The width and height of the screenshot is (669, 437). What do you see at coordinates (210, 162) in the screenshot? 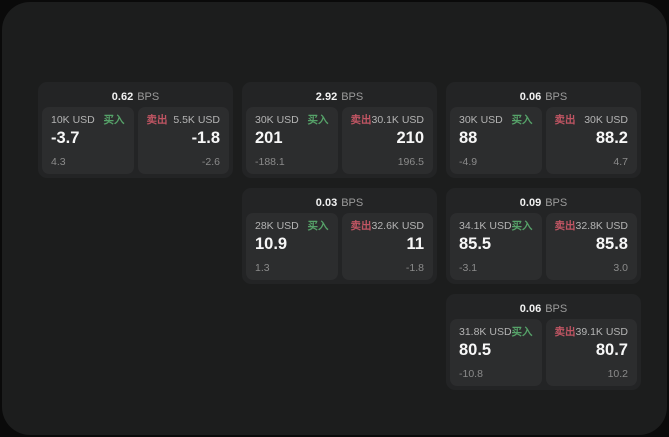
I see `sell-delta: -2.6` at bounding box center [210, 162].